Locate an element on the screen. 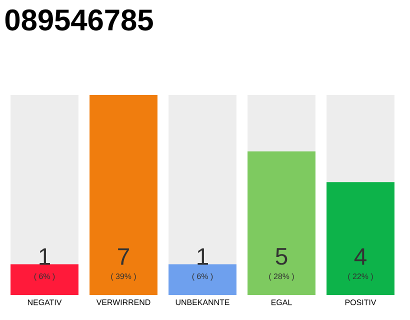 This screenshot has width=410, height=320. annotation: 7 is located at coordinates (123, 256).